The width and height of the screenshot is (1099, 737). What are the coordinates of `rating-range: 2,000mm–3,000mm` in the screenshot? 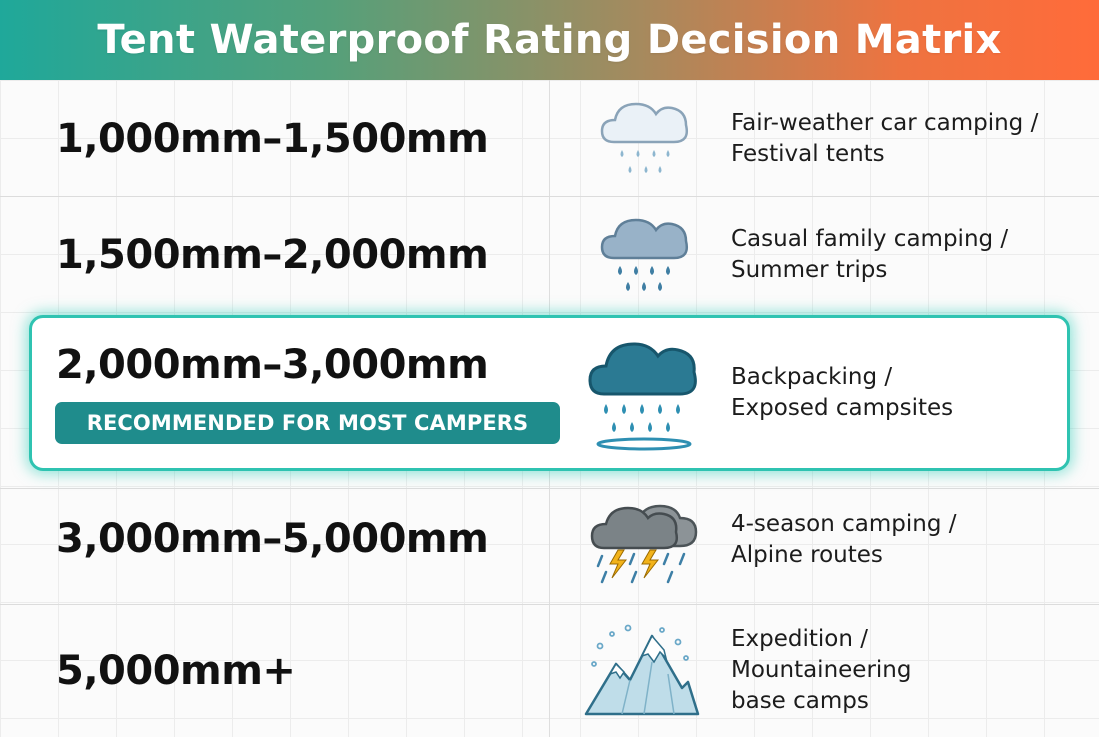 It's located at (272, 365).